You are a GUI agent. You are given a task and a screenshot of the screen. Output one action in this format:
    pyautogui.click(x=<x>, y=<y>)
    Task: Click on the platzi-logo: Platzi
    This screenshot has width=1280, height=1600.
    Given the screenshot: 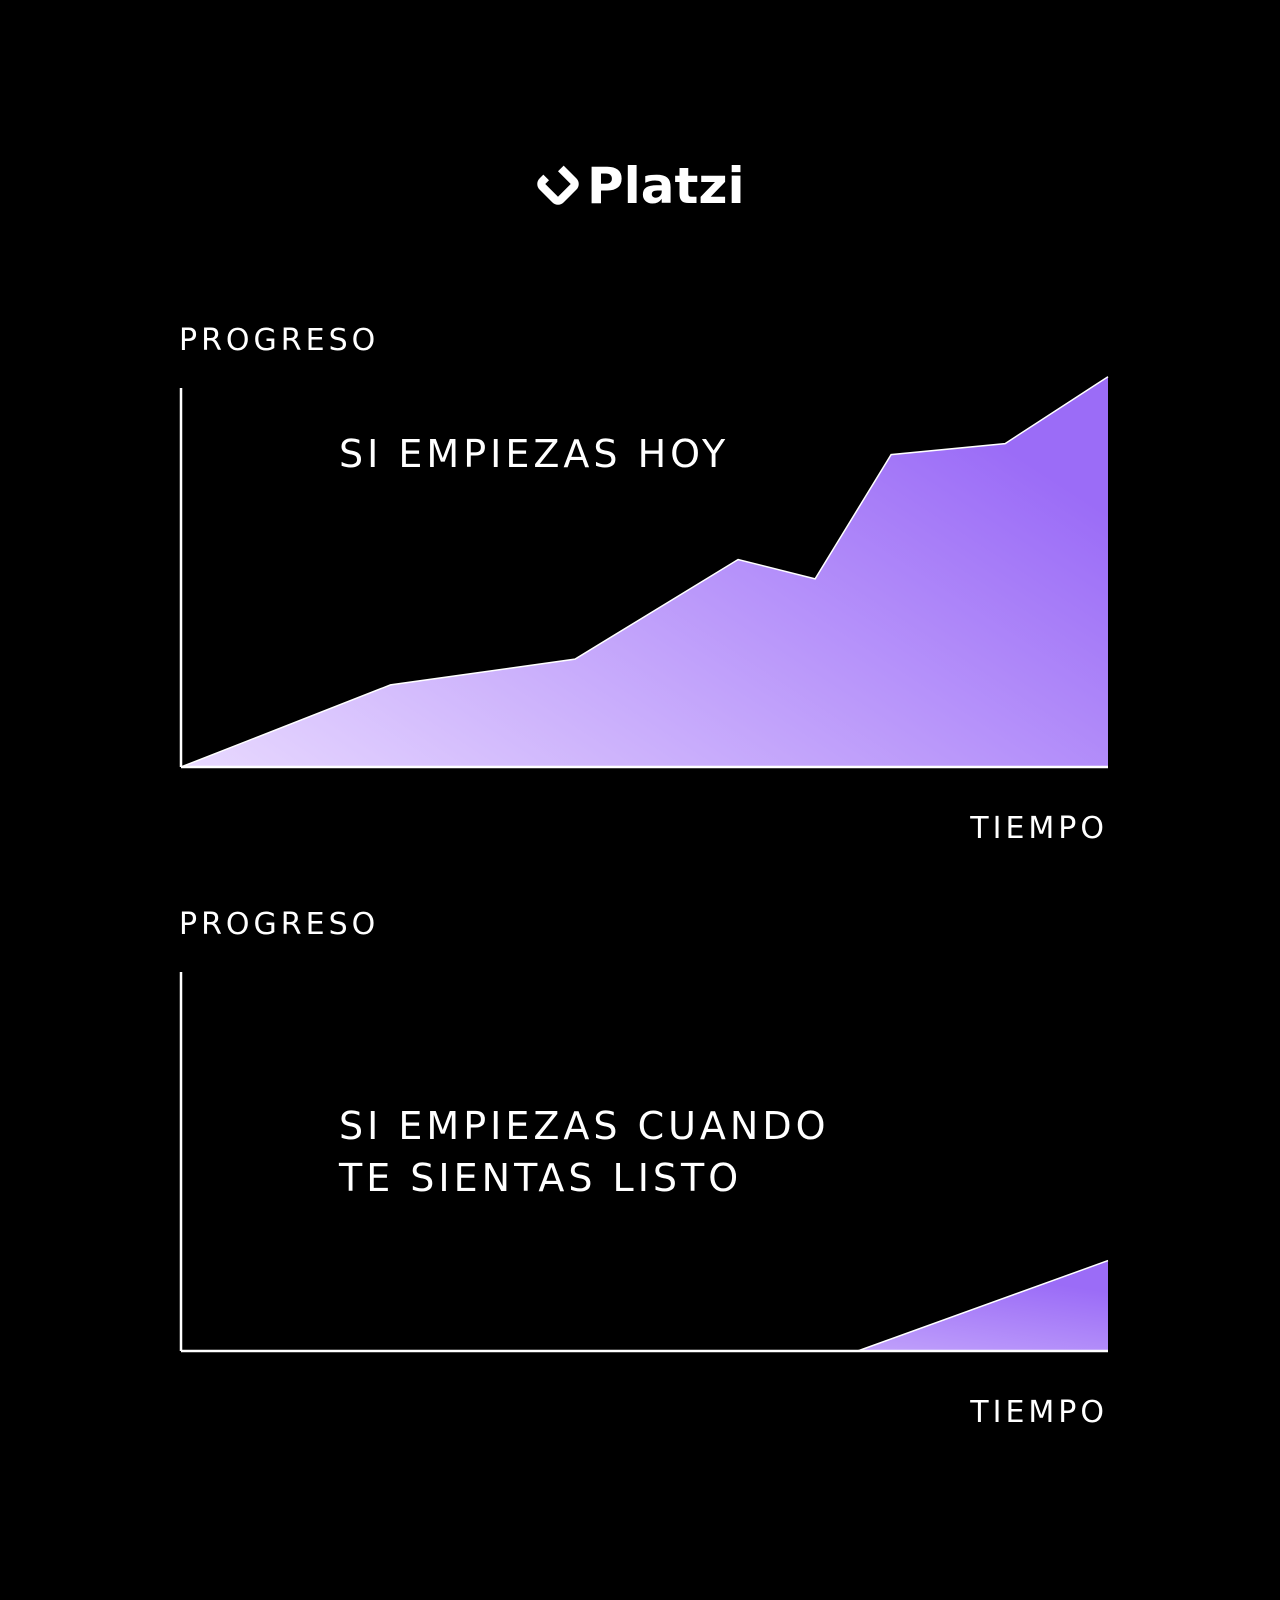 What is the action you would take?
    pyautogui.click(x=640, y=185)
    